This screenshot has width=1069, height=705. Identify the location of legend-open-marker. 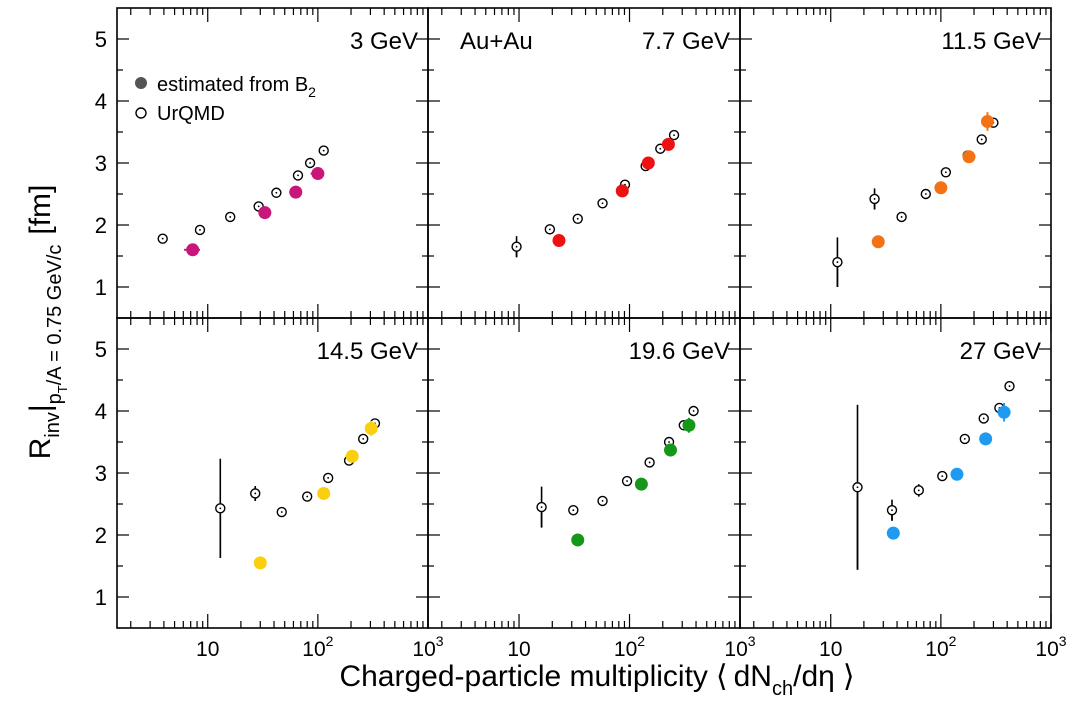
(141, 113).